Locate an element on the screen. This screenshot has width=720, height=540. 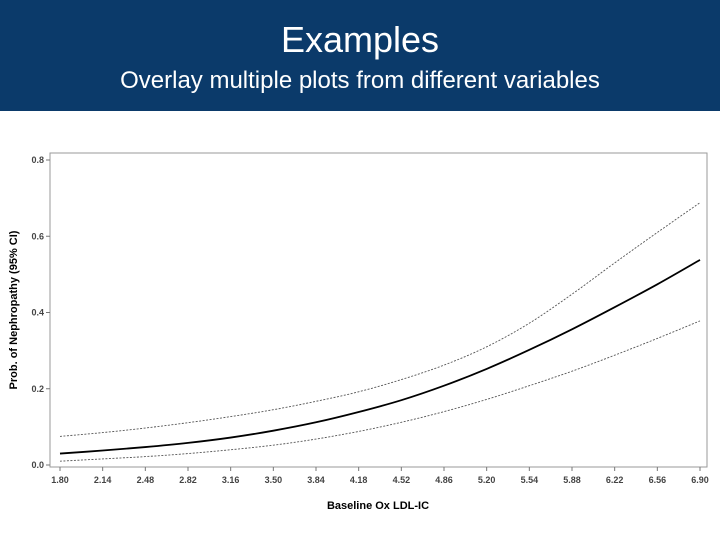
x-tick-label: 4.52 is located at coordinates (402, 480).